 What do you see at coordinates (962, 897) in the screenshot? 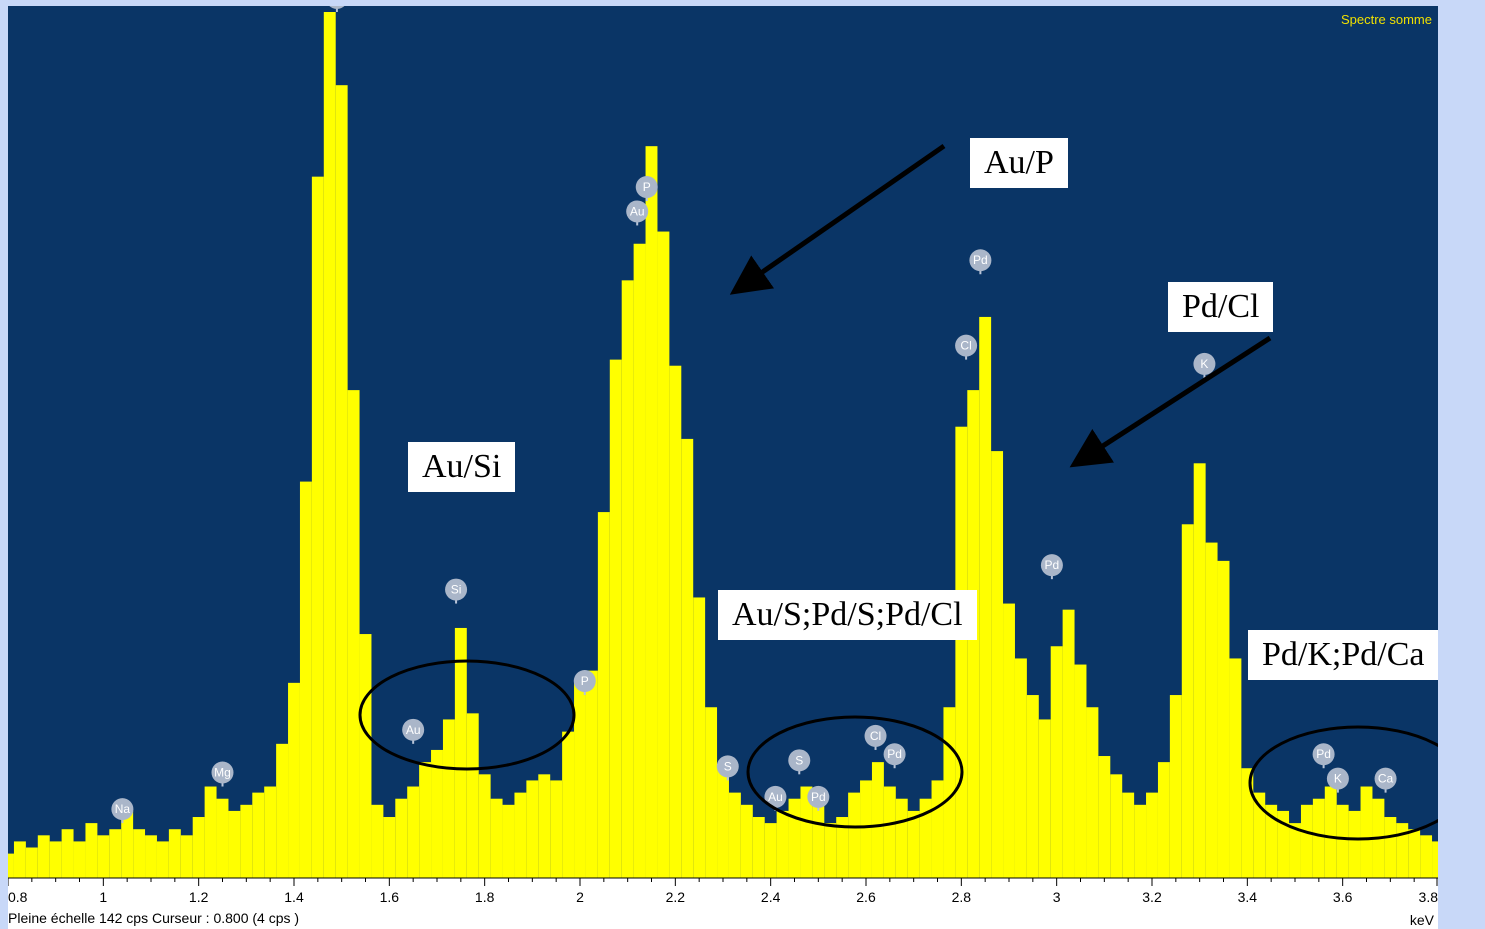
I see `x-tick-label: 2.8` at bounding box center [962, 897].